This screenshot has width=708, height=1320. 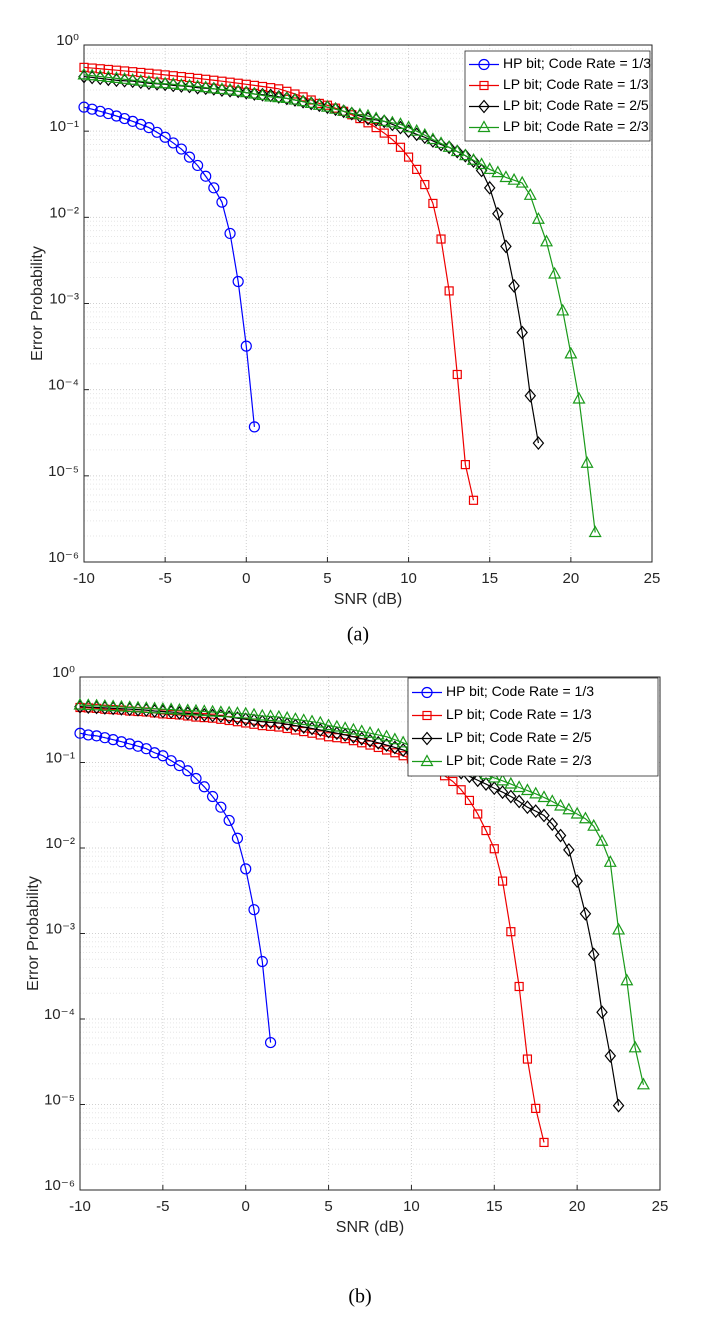 What do you see at coordinates (359, 1297) in the screenshot?
I see `caption: (b)` at bounding box center [359, 1297].